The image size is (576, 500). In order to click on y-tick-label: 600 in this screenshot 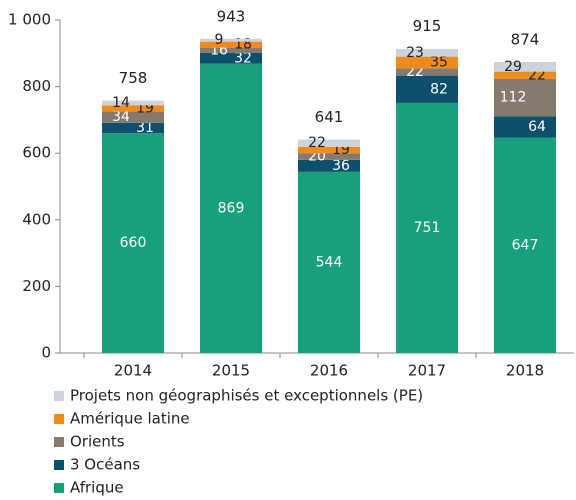, I will do `click(36, 153)`.